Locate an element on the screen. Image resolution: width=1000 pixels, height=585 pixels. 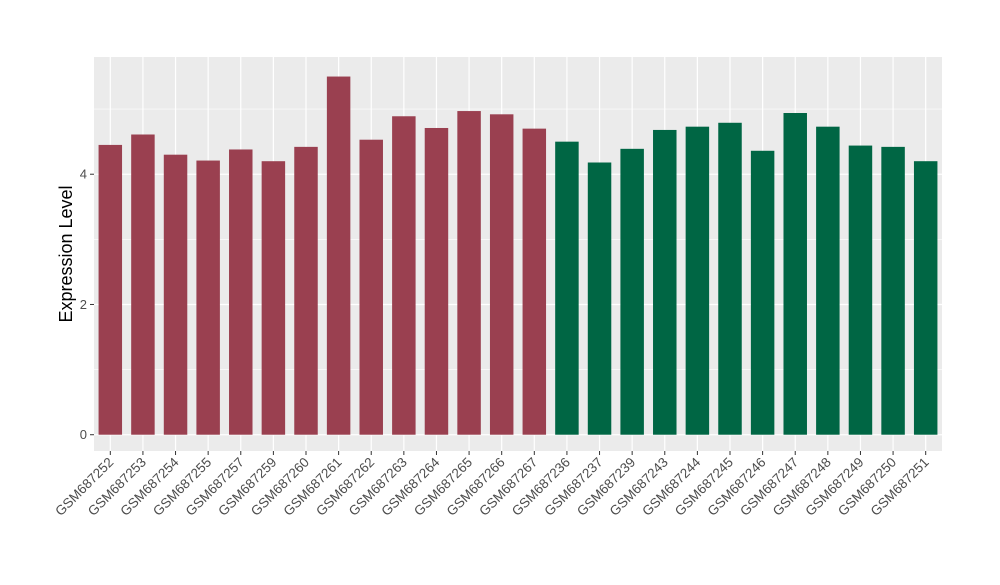
bar-GSM687248 is located at coordinates (828, 280).